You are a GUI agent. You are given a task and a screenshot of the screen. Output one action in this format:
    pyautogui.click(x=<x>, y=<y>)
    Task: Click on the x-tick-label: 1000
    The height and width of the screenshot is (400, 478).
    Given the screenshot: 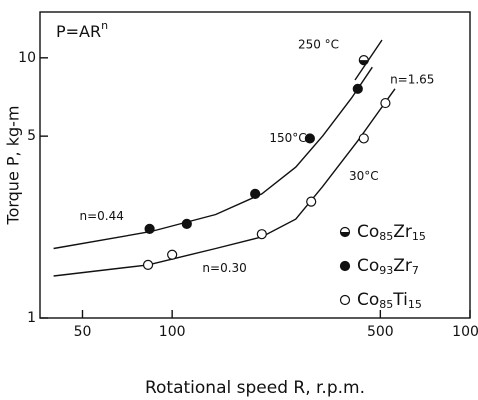 What is the action you would take?
    pyautogui.click(x=465, y=332)
    